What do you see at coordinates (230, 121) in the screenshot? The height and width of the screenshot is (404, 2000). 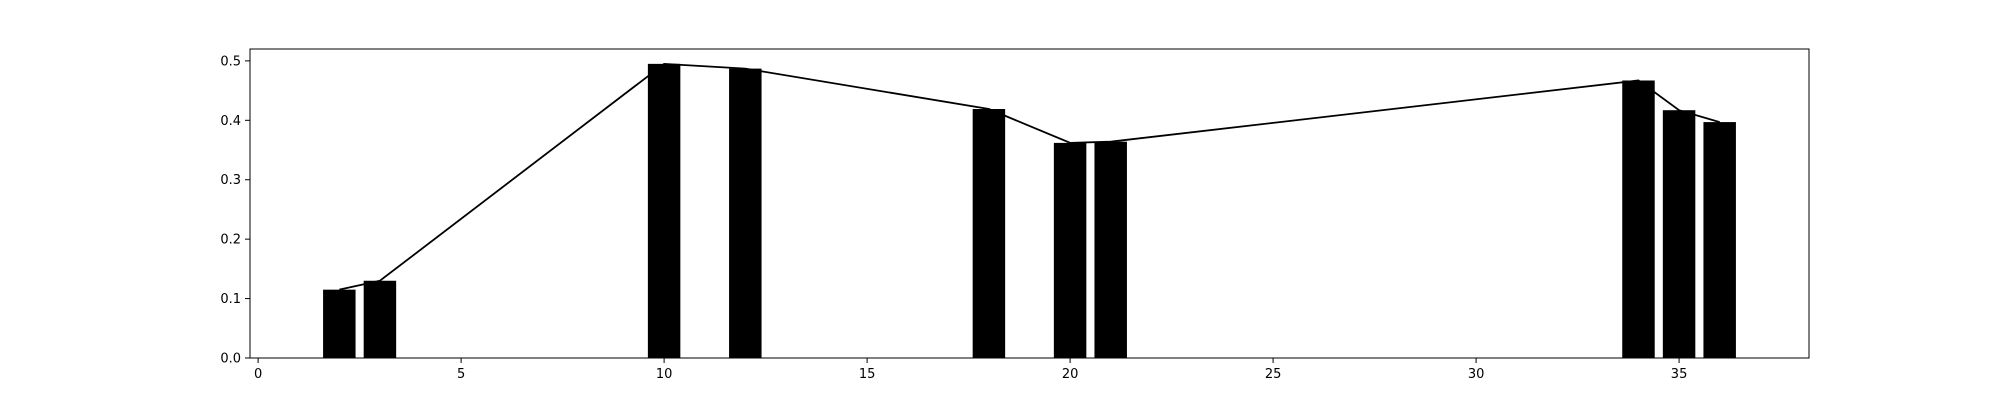 I see `y-tick-label-4: 0.4` at bounding box center [230, 121].